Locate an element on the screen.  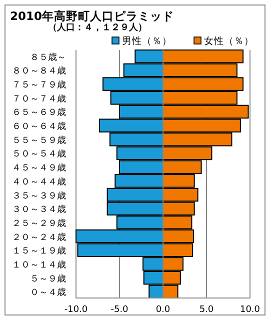
y-tick-label: １０～１４歳 is located at coordinates (39, 264).